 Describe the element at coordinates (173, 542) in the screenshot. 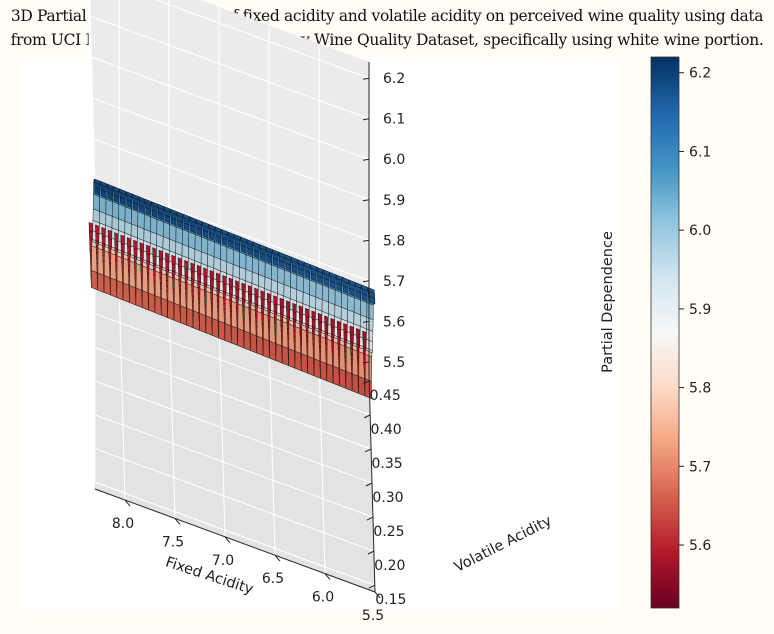

I see `x-tick-label: 7.5` at that location.